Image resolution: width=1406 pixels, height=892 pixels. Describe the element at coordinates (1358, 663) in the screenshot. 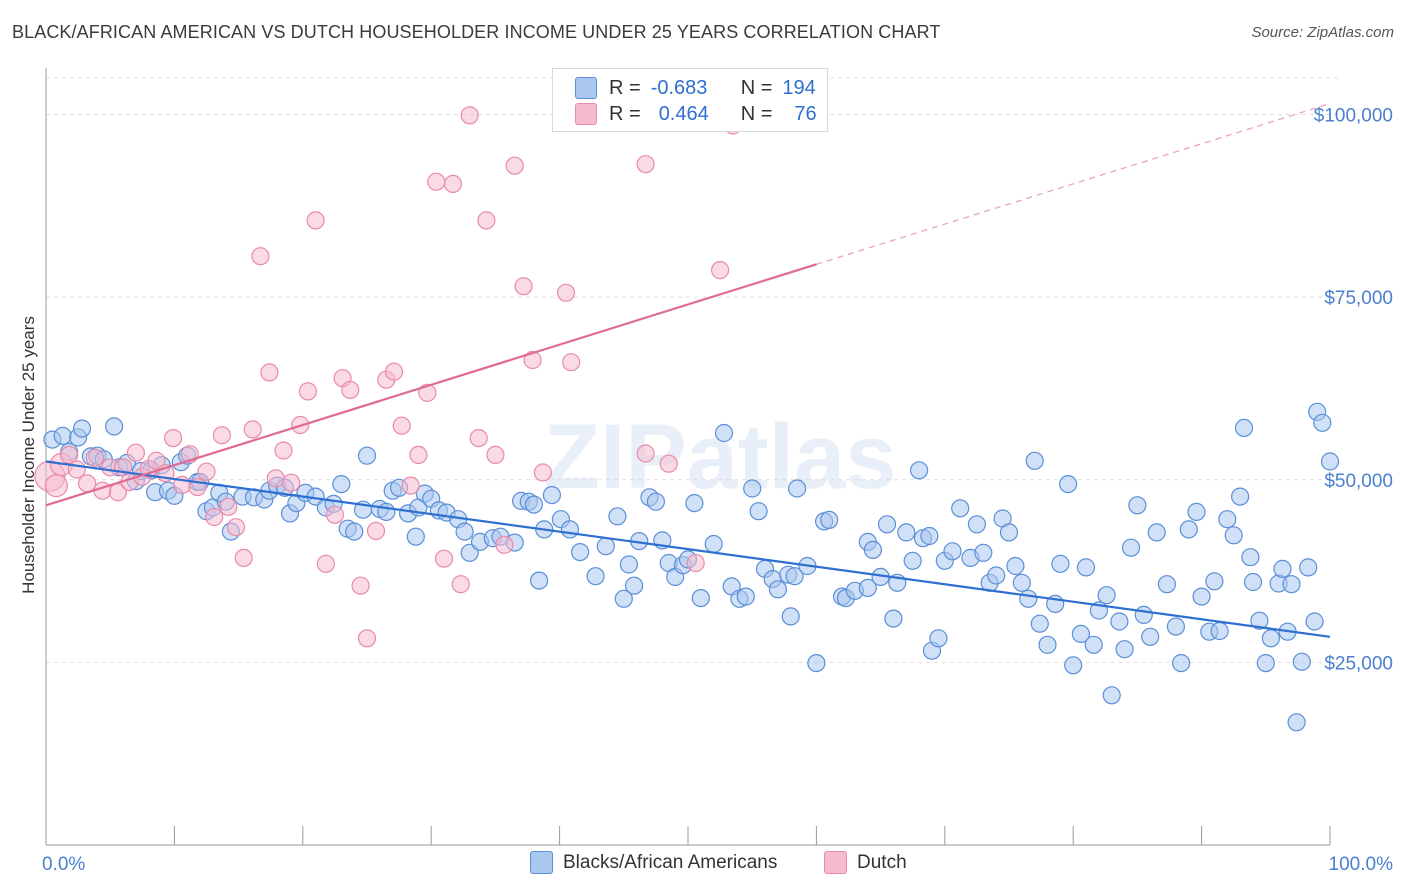

I see `y-tick-label: $25,000` at that location.